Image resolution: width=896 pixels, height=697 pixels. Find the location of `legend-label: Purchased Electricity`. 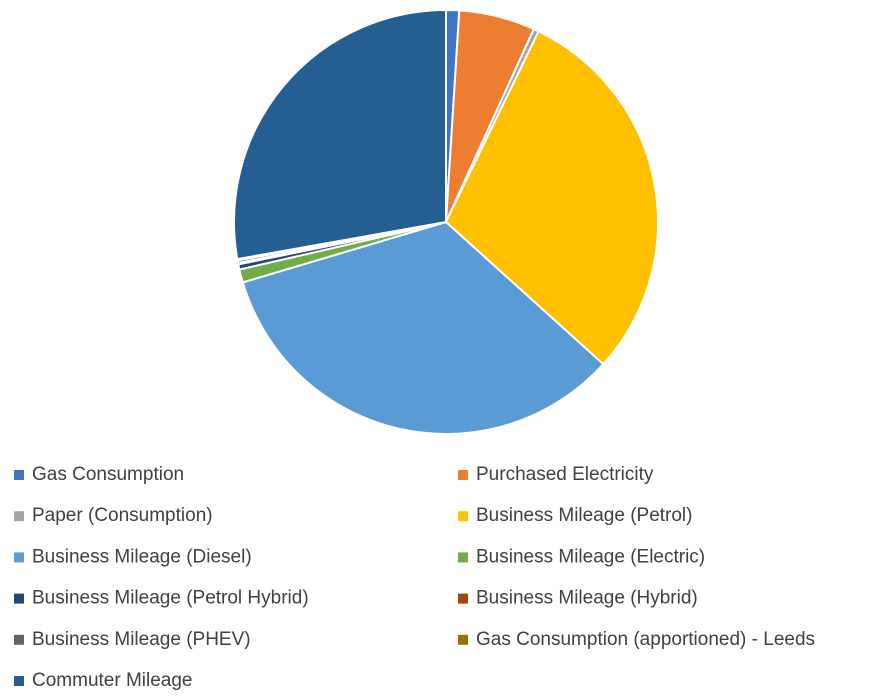

legend-label: Purchased Electricity is located at coordinates (565, 474).